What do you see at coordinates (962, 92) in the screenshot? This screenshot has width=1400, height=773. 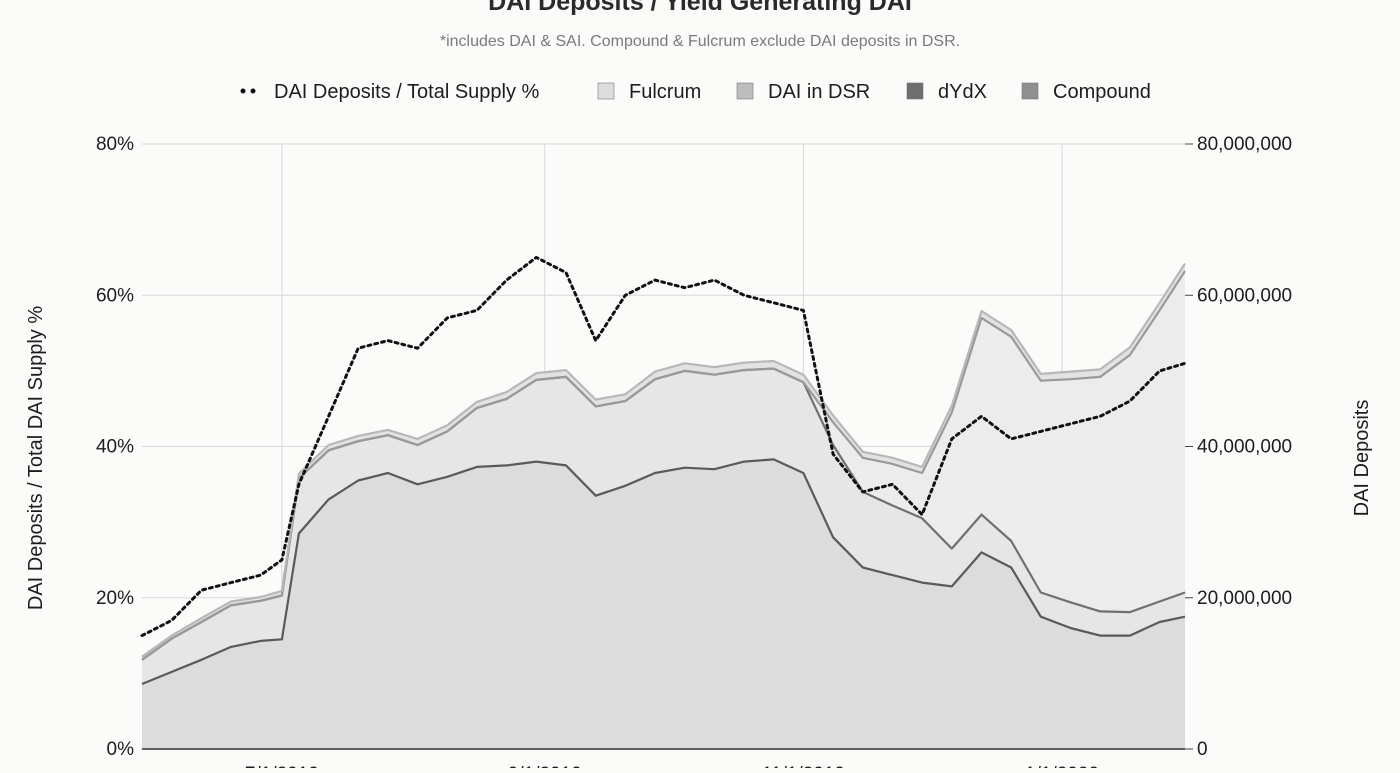 I see `legend-label-dydx: dYdX` at bounding box center [962, 92].